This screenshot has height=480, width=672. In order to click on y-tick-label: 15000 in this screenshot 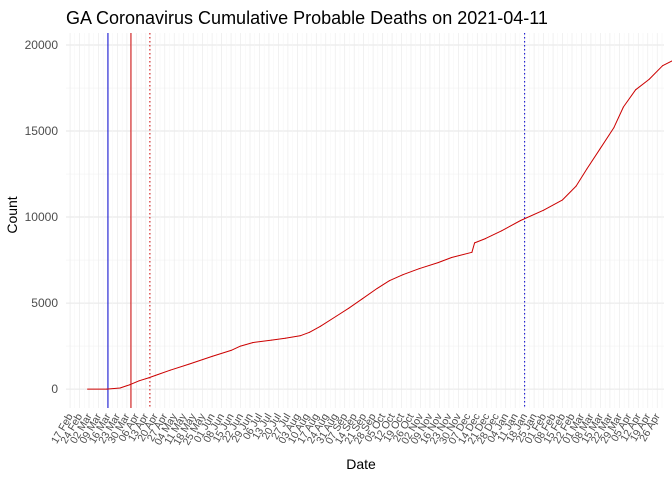, I will do `click(42, 131)`.